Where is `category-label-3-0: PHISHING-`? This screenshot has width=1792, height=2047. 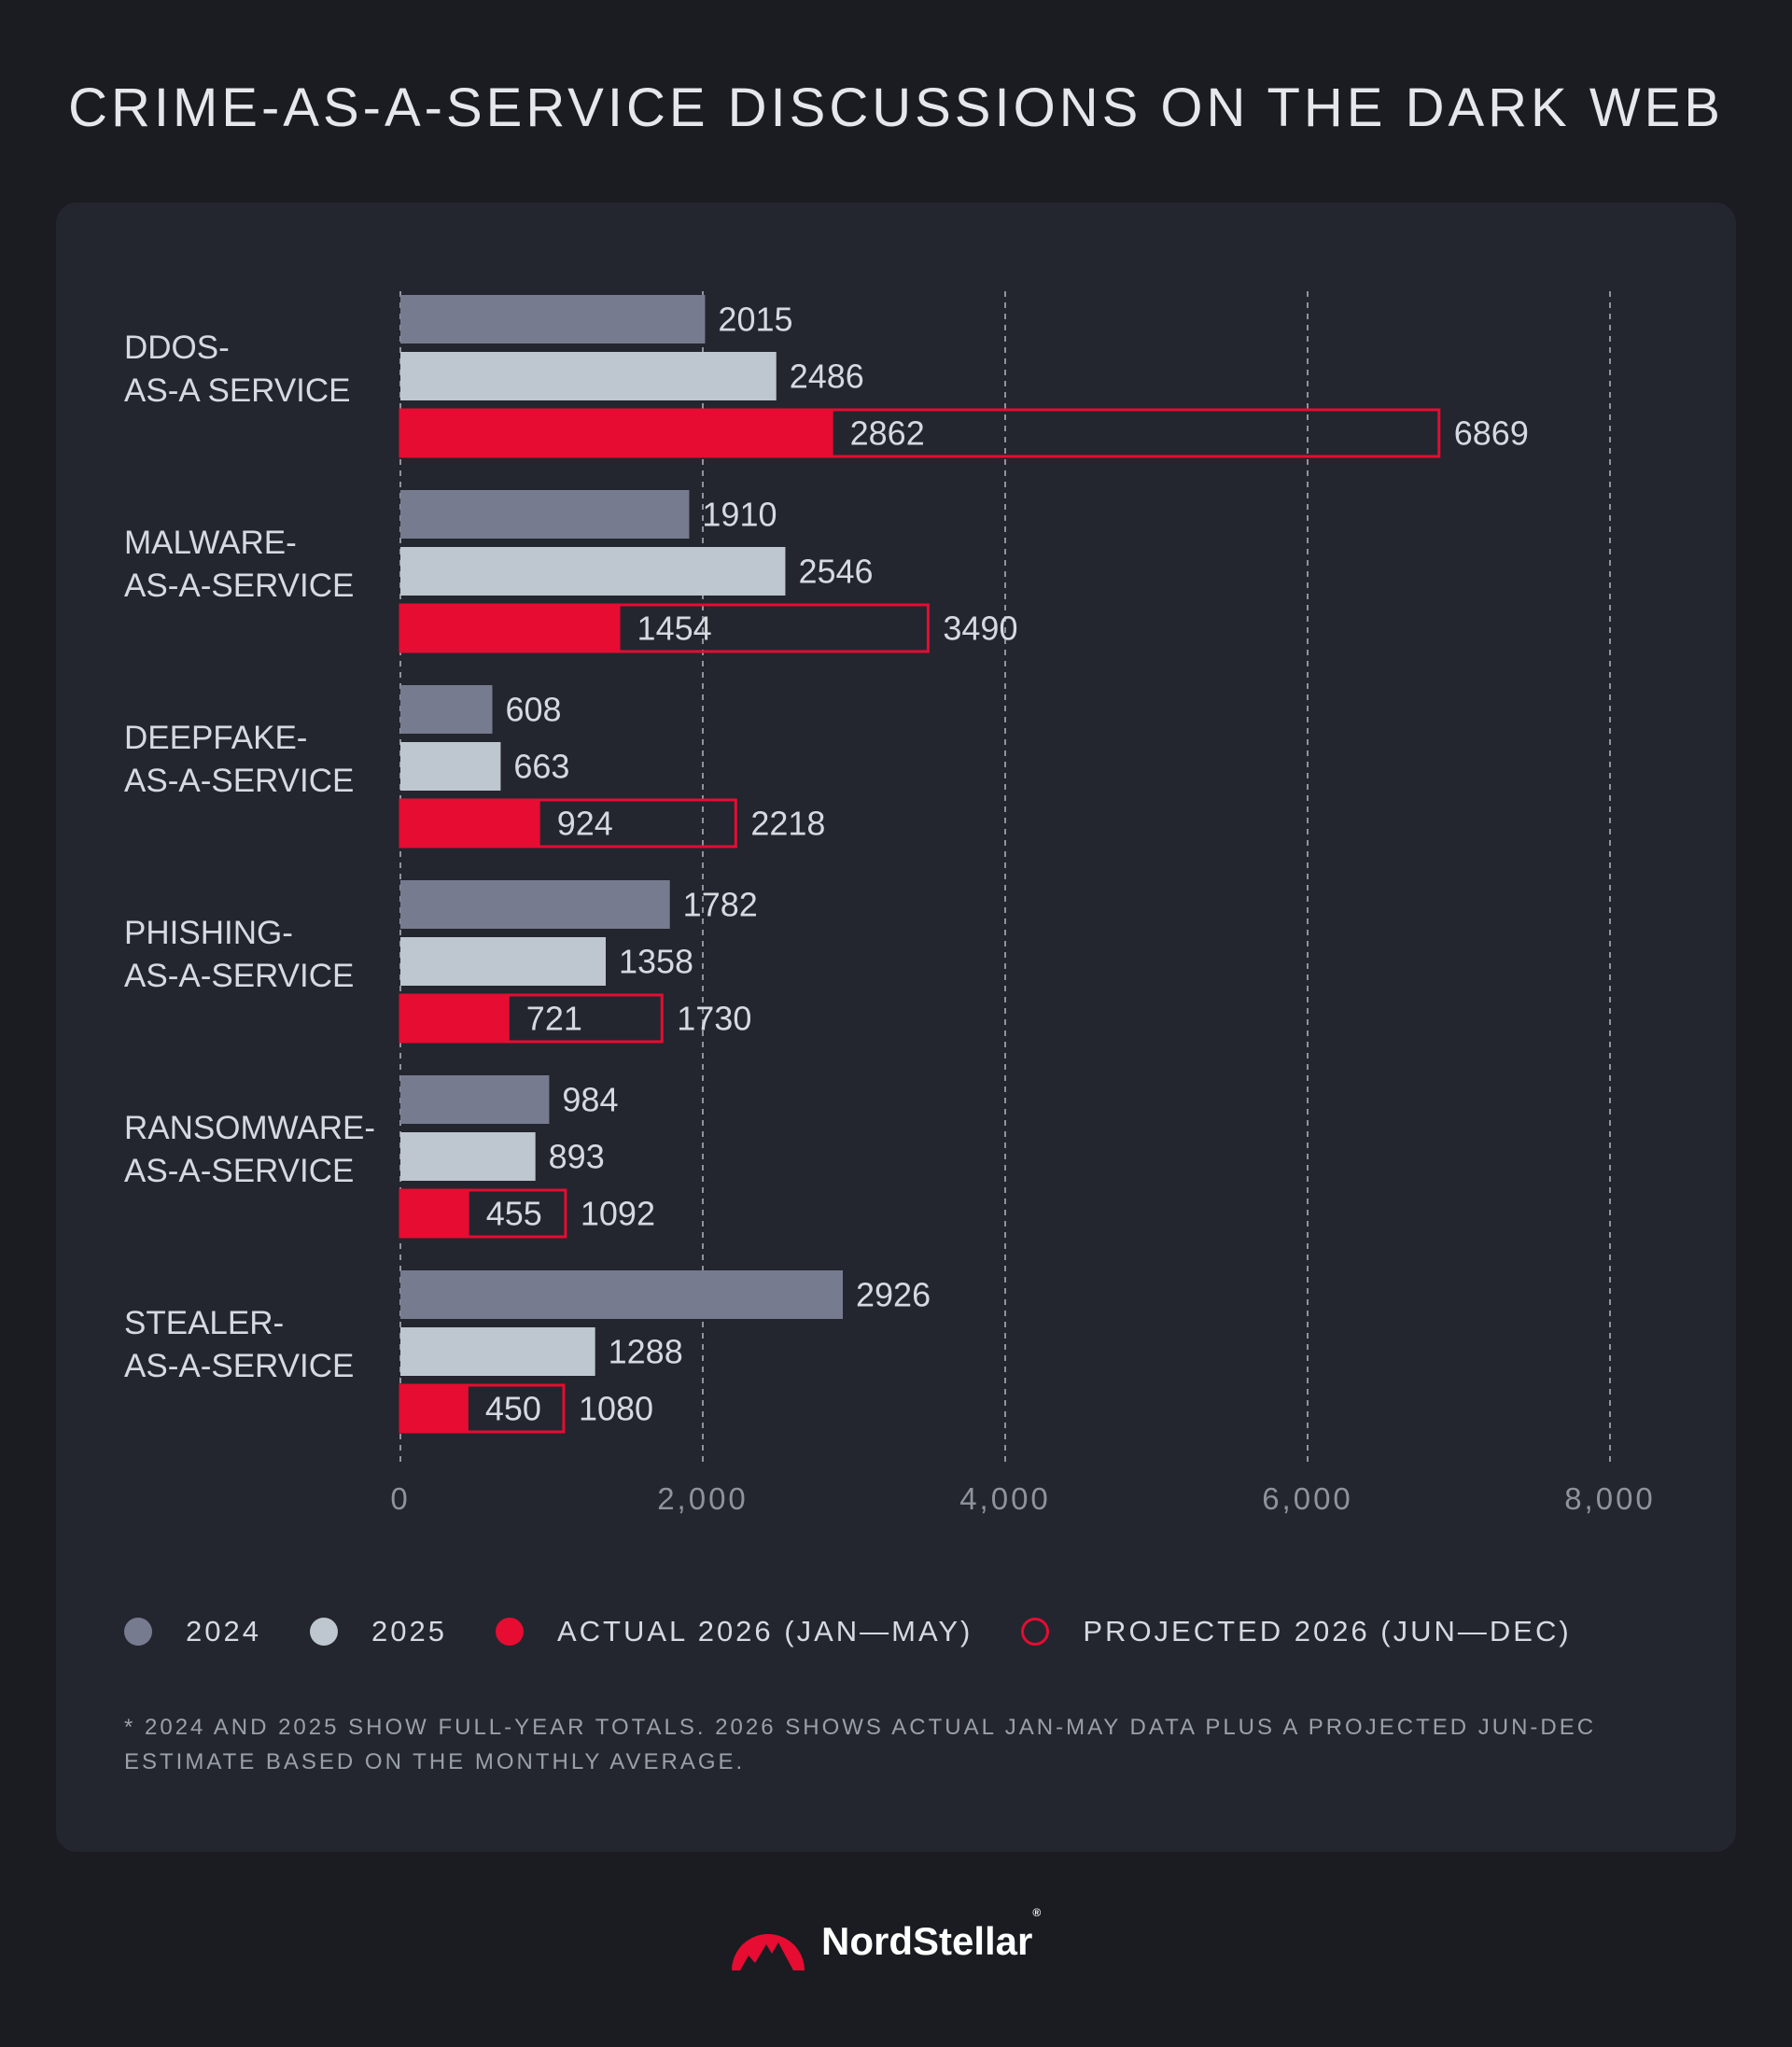 category-label-3-0: PHISHING- is located at coordinates (208, 933).